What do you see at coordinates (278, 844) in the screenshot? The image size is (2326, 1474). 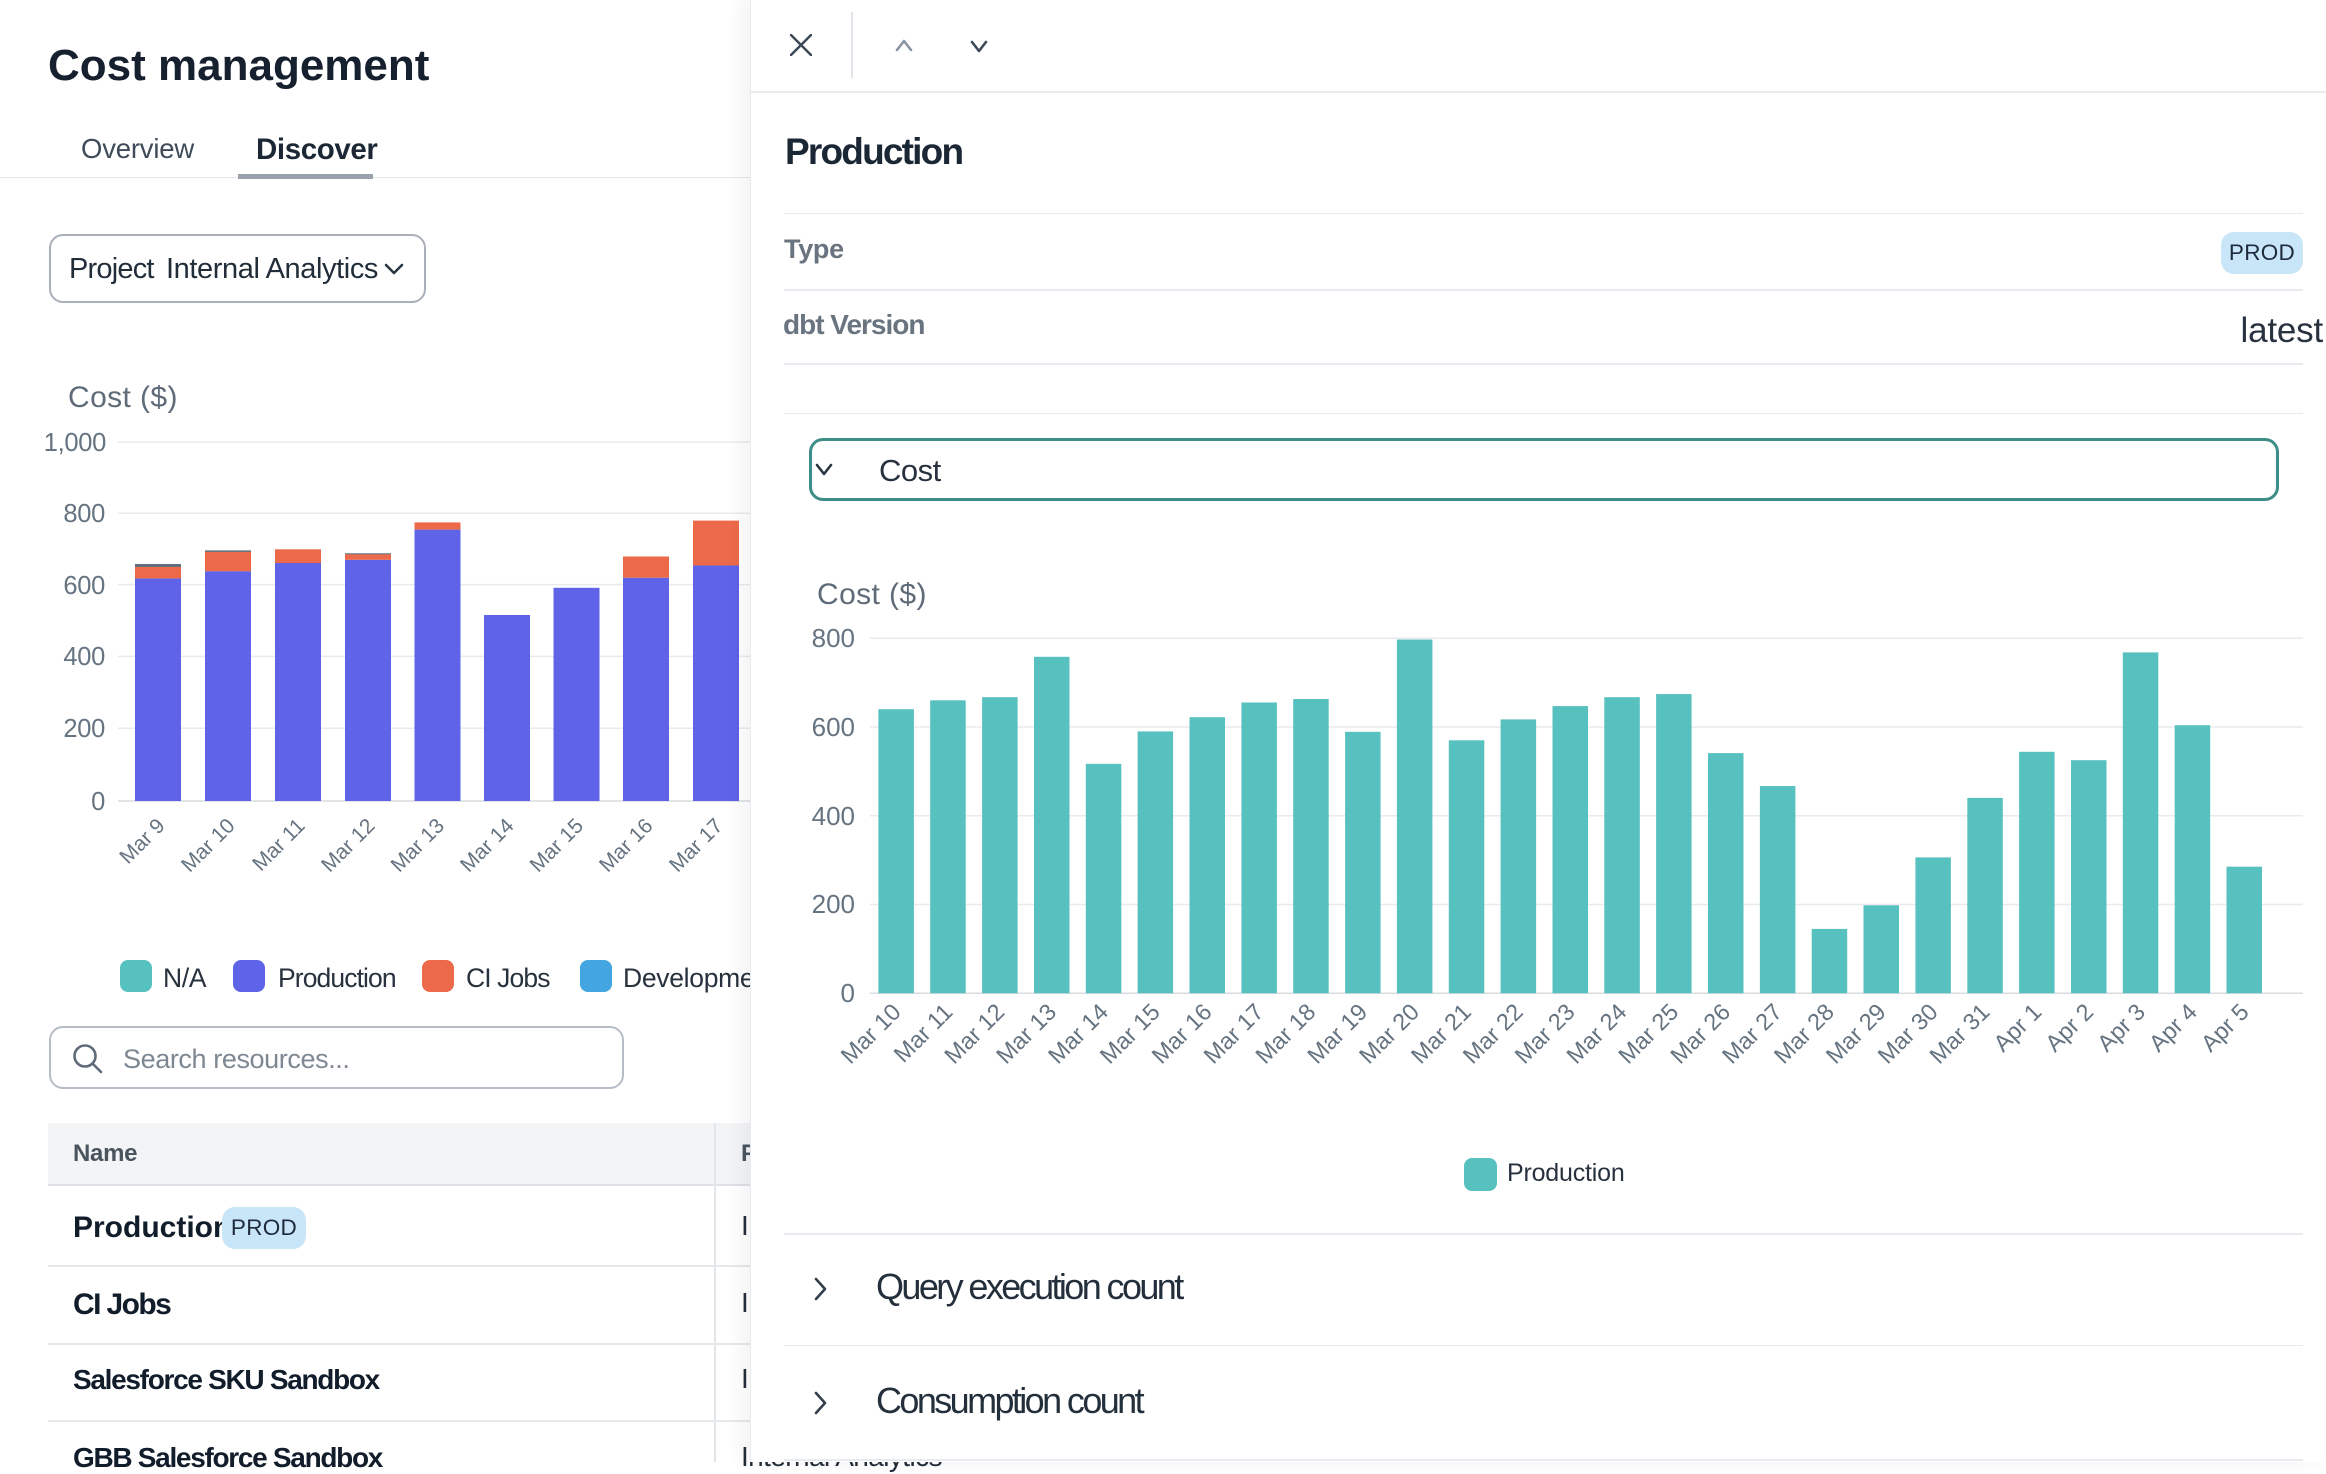 I see `svg-text: Mar 11` at bounding box center [278, 844].